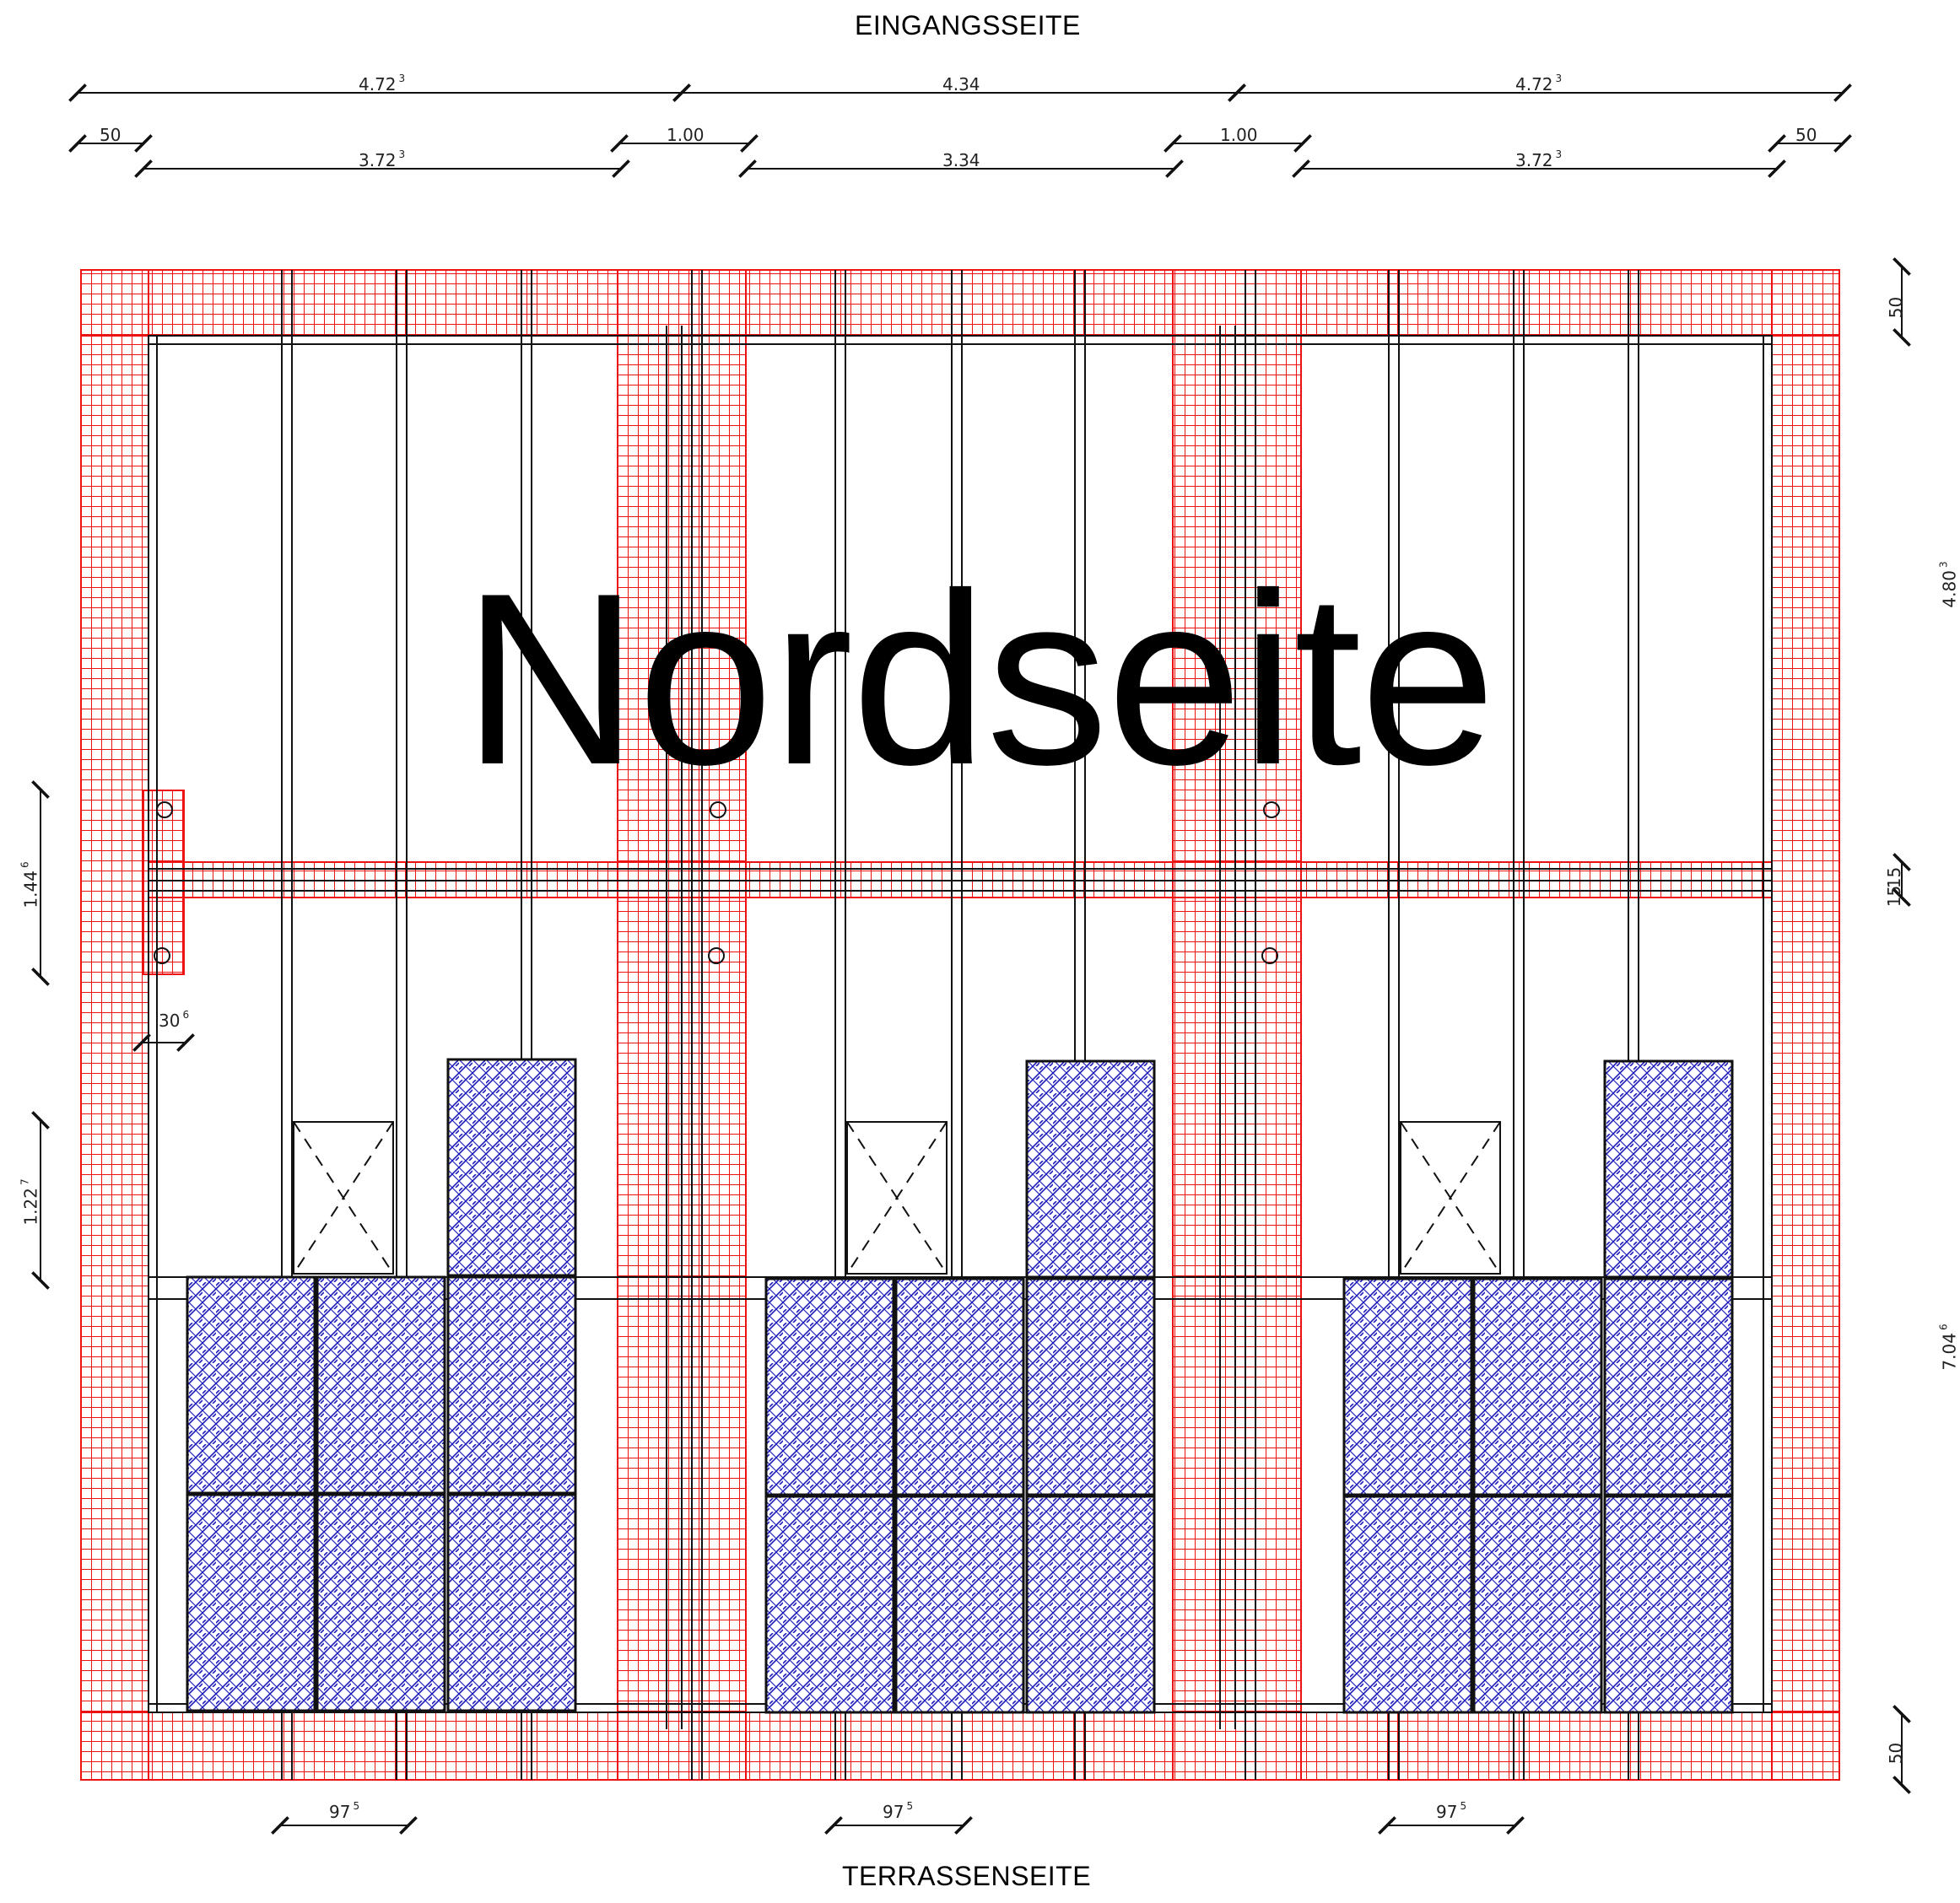  What do you see at coordinates (1896, 1753) in the screenshot?
I see `dim-right-bottom-overhang: 50` at bounding box center [1896, 1753].